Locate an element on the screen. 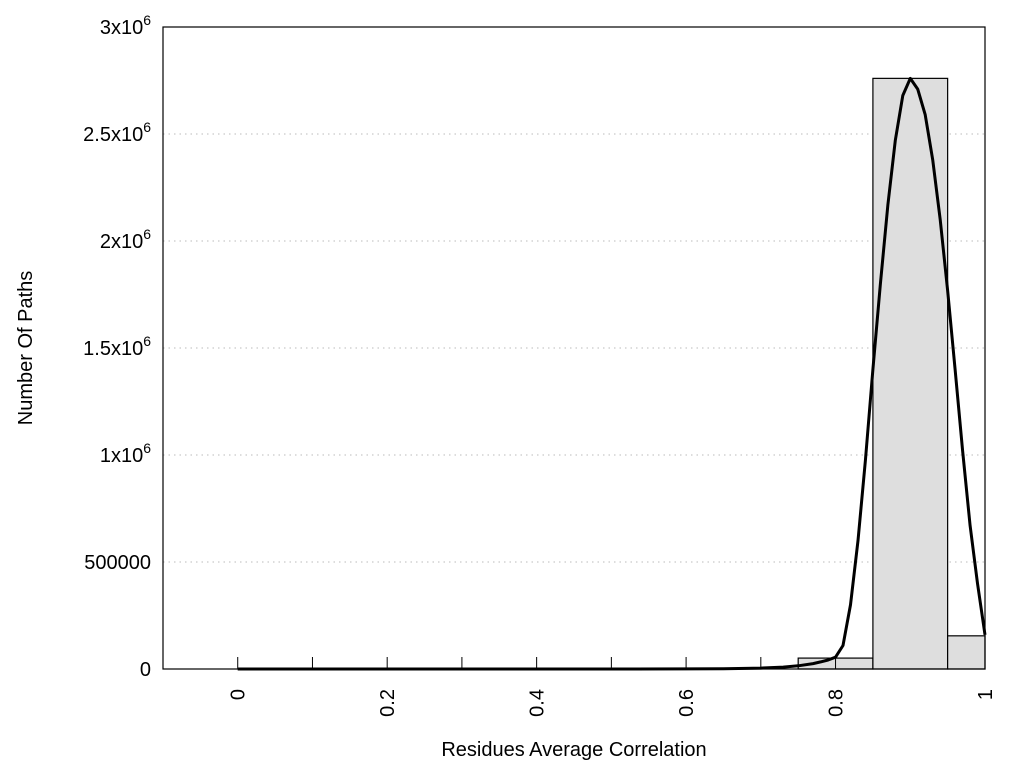 The image size is (1024, 768). y-tick-label: 1x10⁶ is located at coordinates (125, 453).